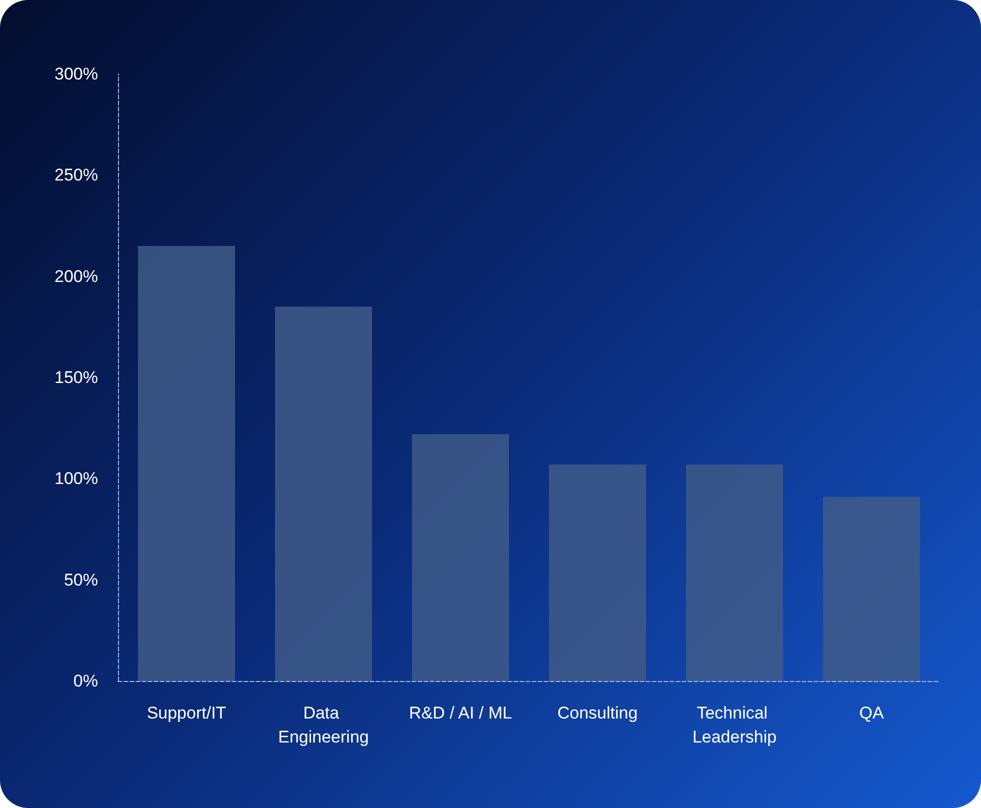 This screenshot has width=981, height=808. I want to click on y-tick-label: 300%, so click(76, 74).